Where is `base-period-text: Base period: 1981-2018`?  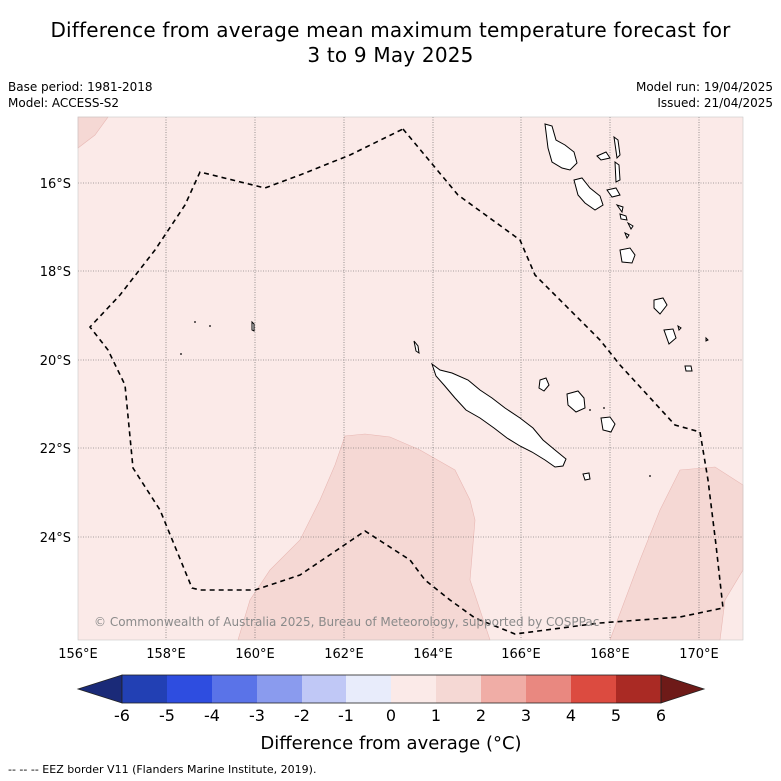
base-period-text: Base period: 1981-2018 is located at coordinates (80, 87).